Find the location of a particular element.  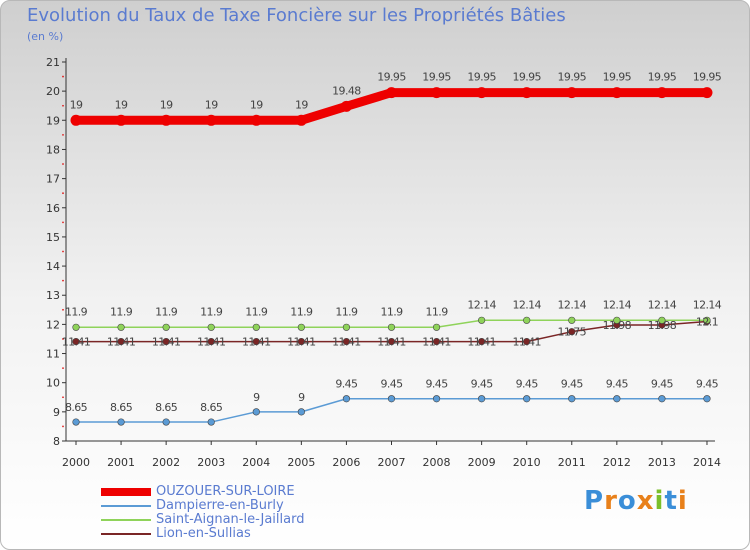

x-tick-label: 2001 is located at coordinates (121, 462).